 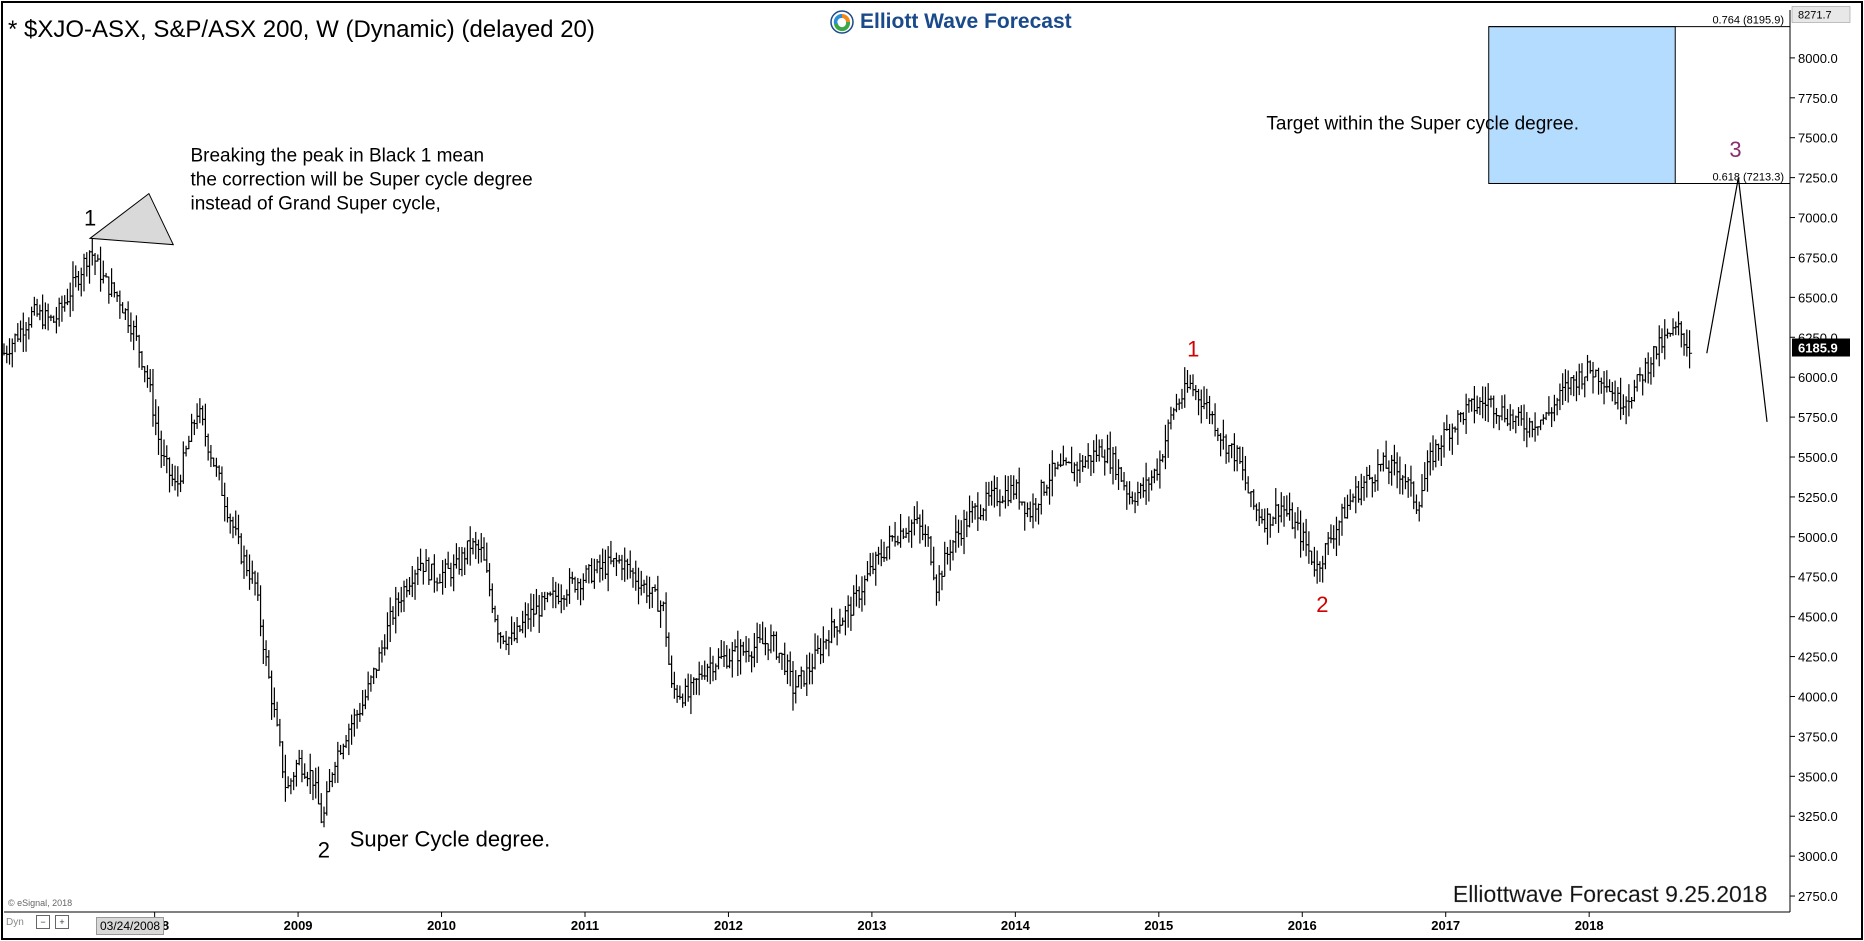 What do you see at coordinates (1818, 617) in the screenshot?
I see `y-tick-label: 4500.0` at bounding box center [1818, 617].